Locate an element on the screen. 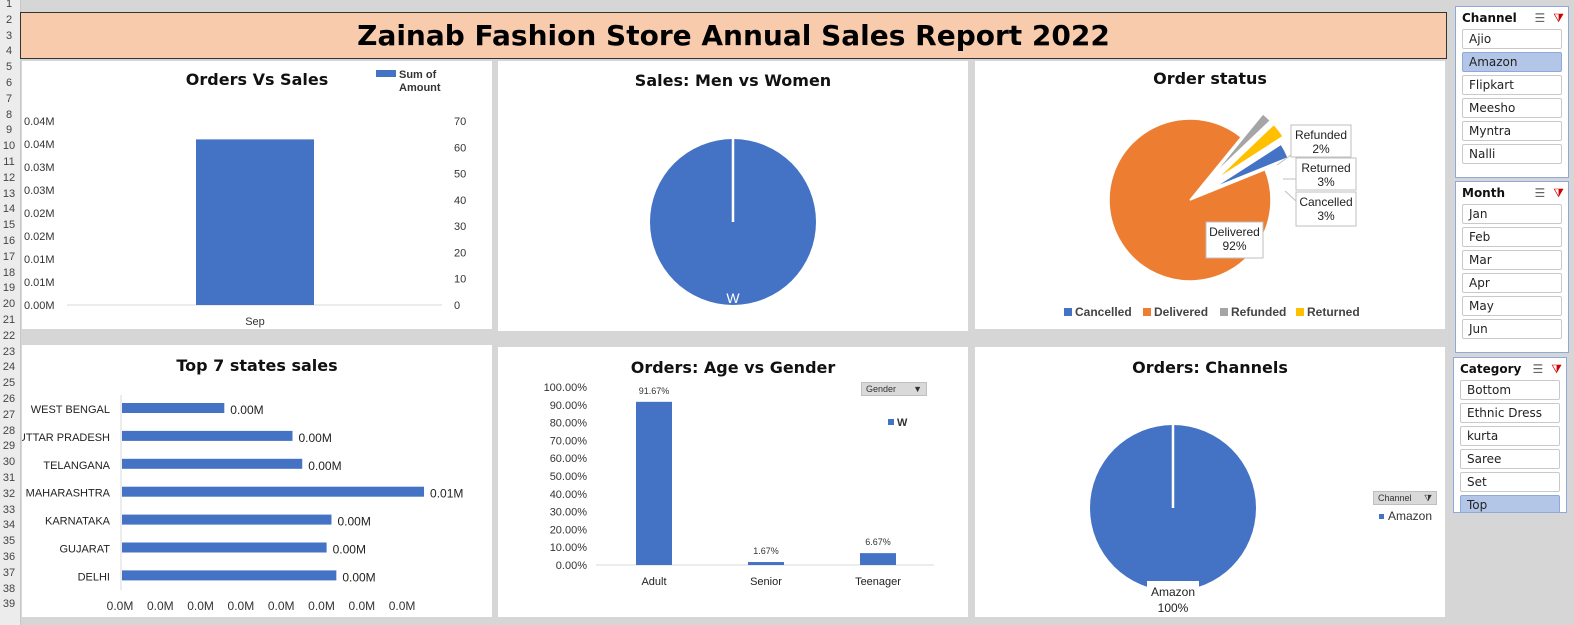  y2-tick-label: 10 is located at coordinates (460, 280).